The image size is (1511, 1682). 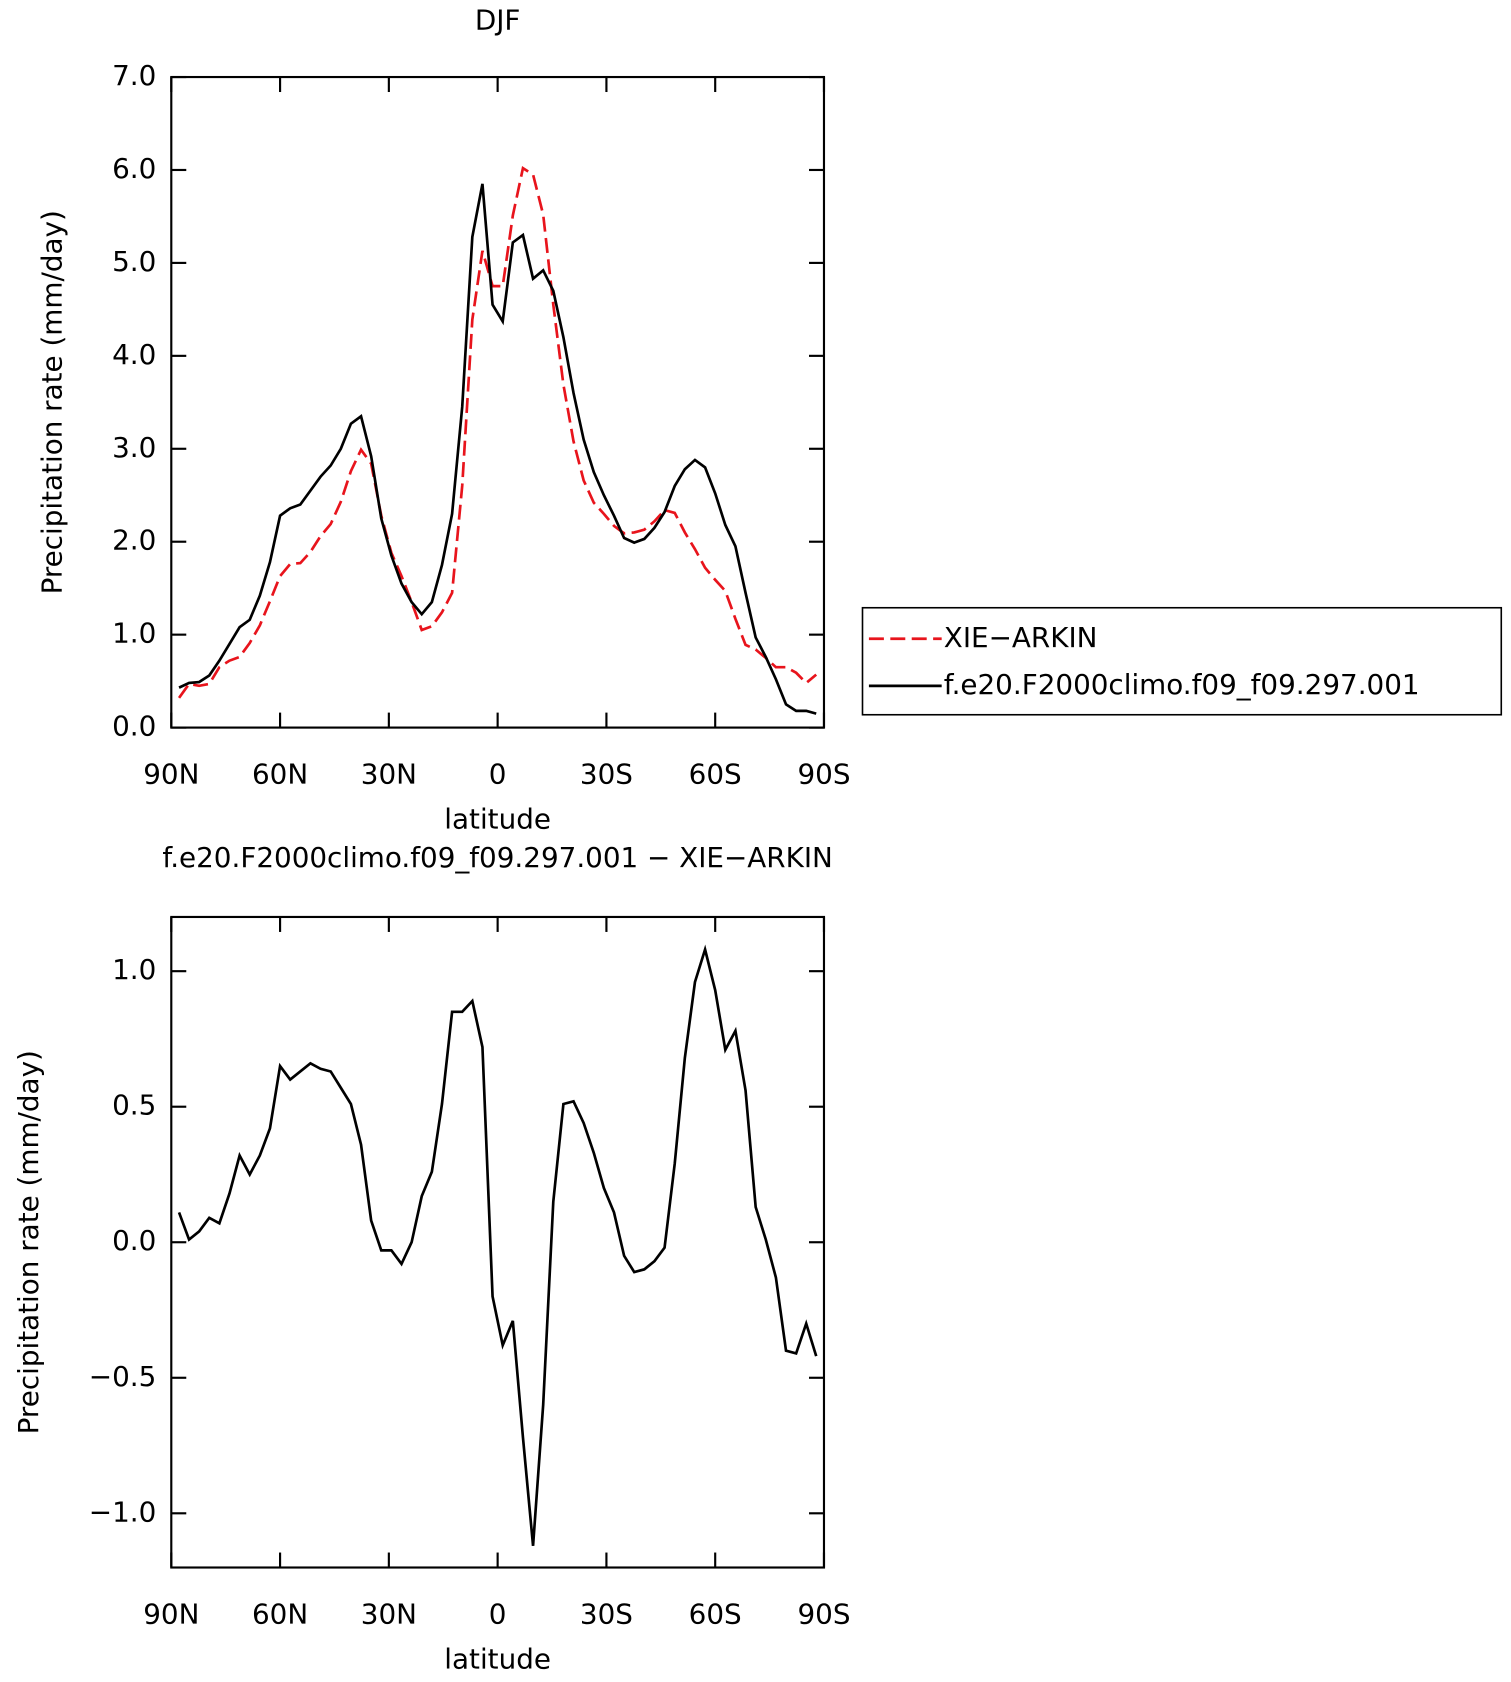 I want to click on y-tick-label: 4.0, so click(x=134, y=354).